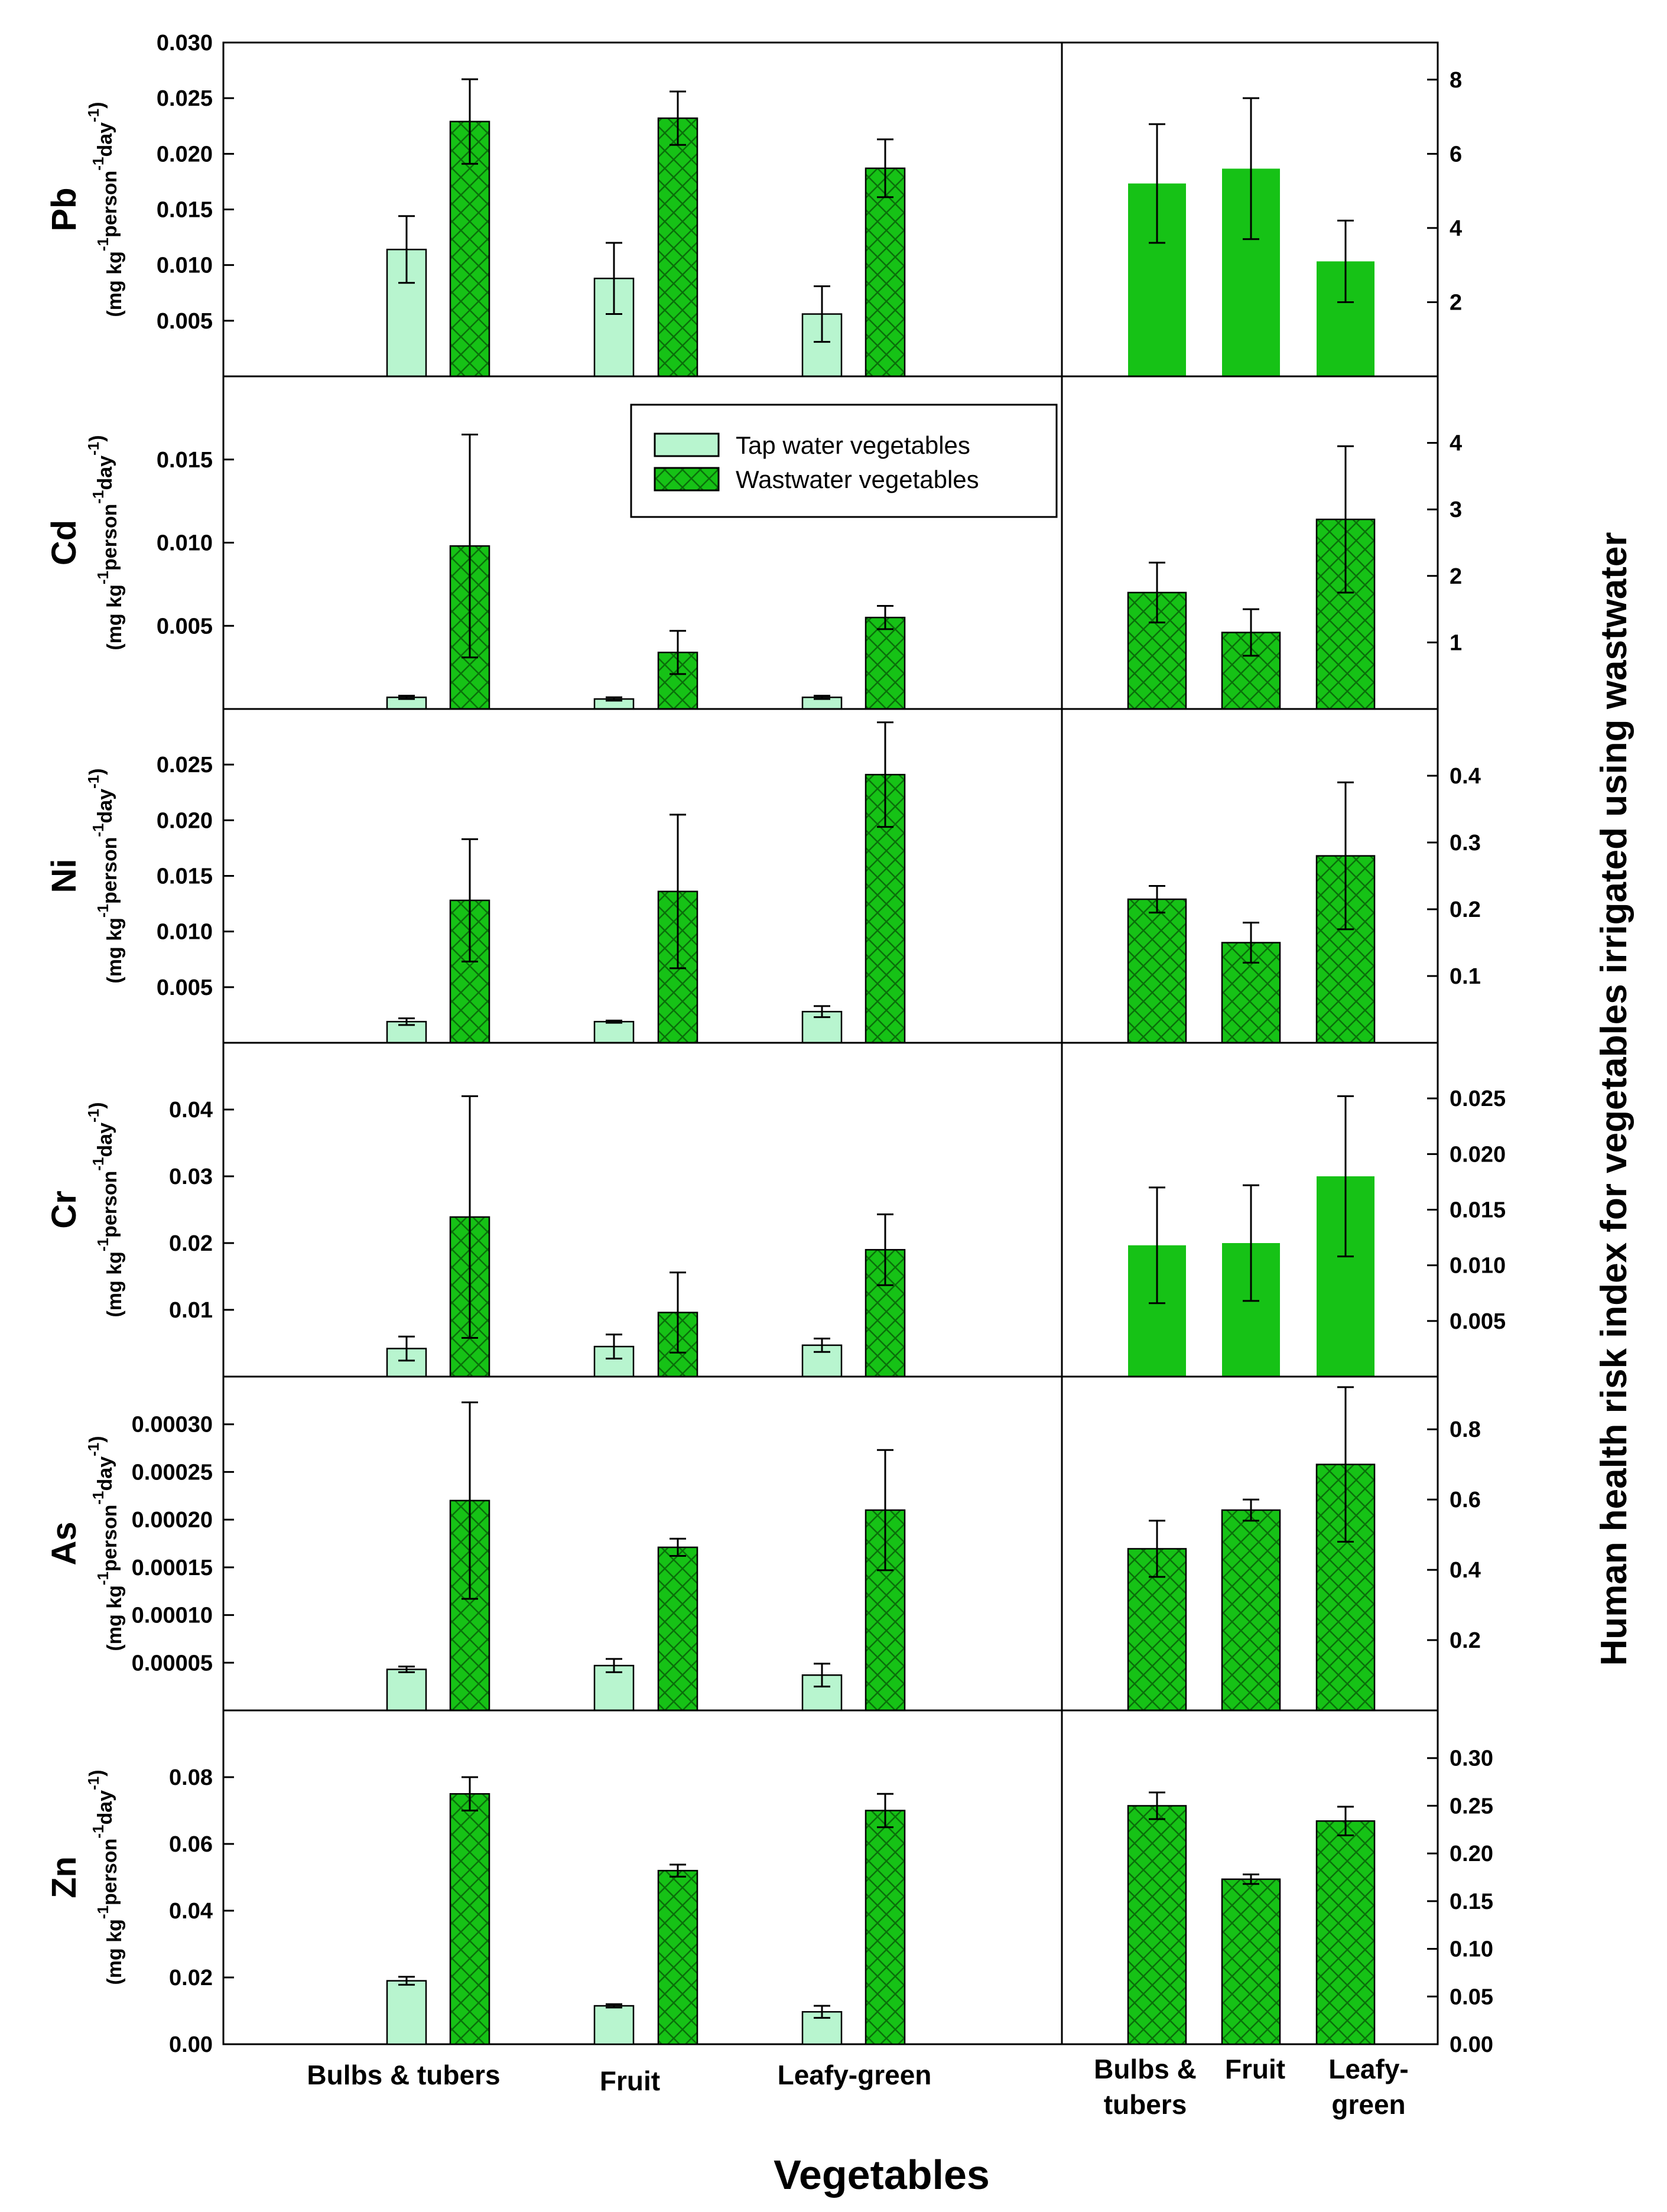  What do you see at coordinates (172, 1425) in the screenshot?
I see `intake-tick-label: 0.00030` at bounding box center [172, 1425].